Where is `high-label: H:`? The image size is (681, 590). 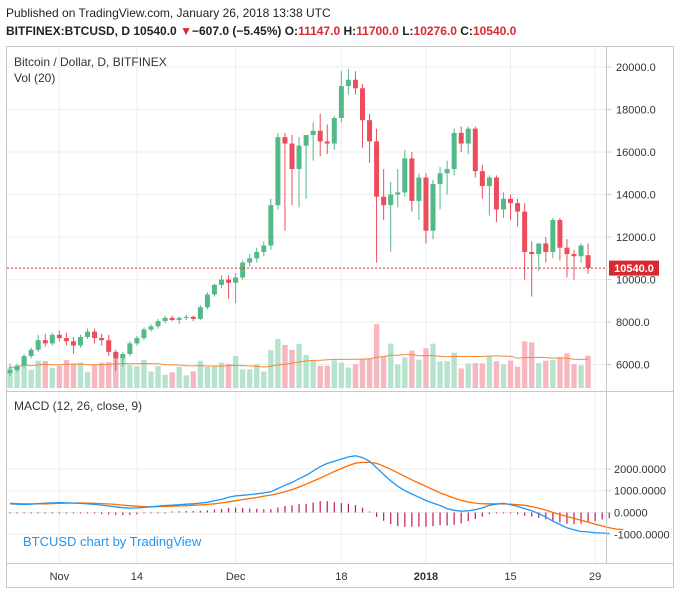
high-label: H: is located at coordinates (350, 31).